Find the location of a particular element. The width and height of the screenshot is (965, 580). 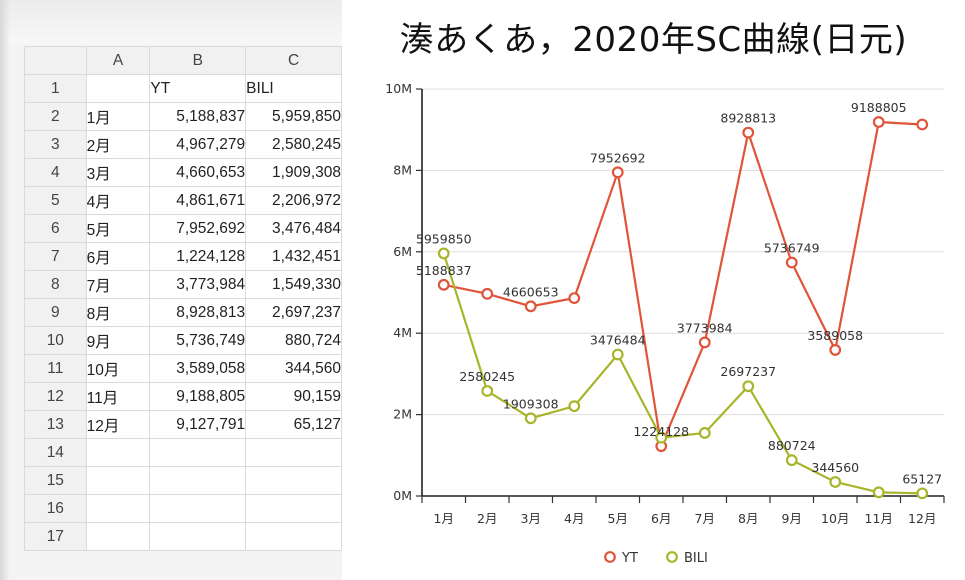

row-header: 1 is located at coordinates (55, 88).